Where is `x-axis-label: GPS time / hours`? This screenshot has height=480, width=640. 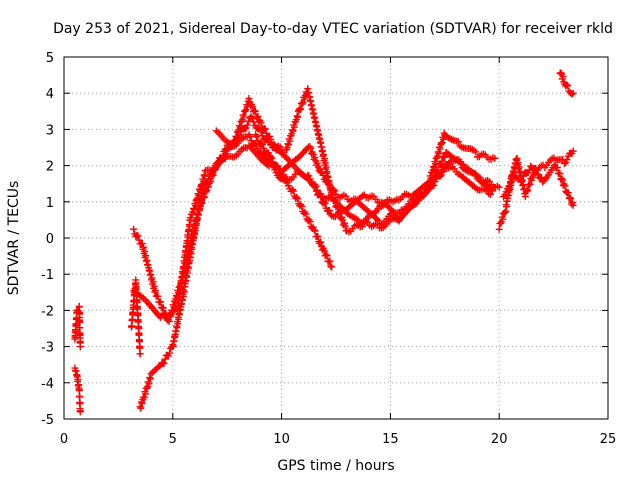 x-axis-label: GPS time / hours is located at coordinates (335, 466).